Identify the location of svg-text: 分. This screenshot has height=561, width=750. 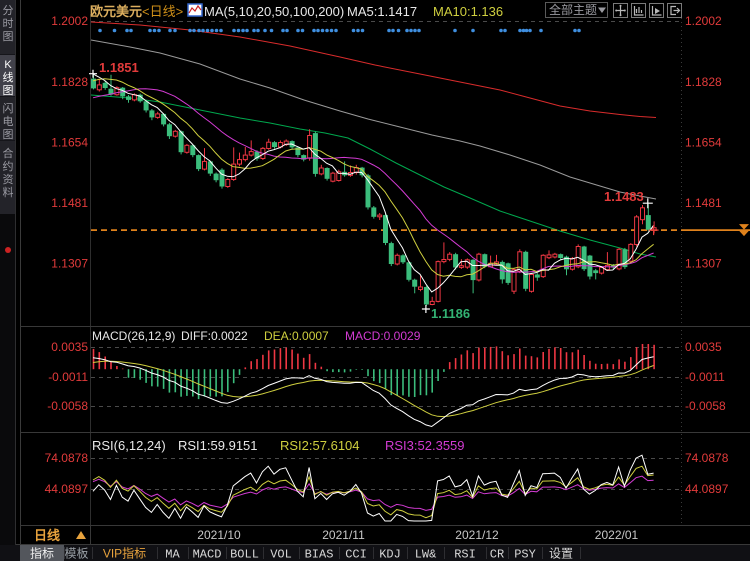
(8, 10).